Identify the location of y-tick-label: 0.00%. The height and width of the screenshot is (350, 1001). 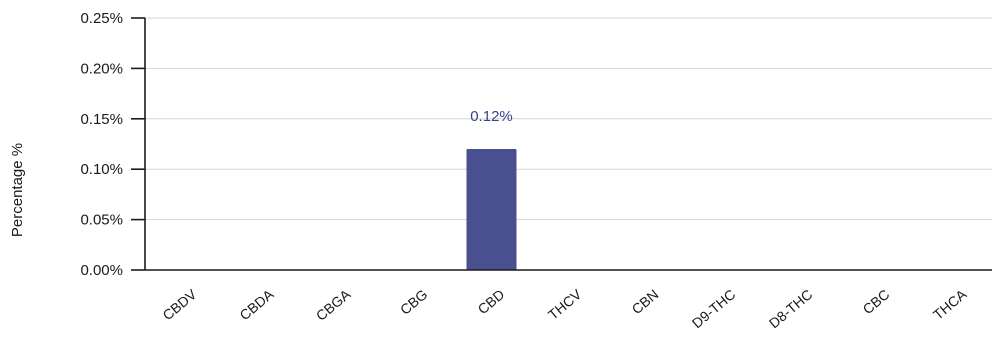
(101, 270).